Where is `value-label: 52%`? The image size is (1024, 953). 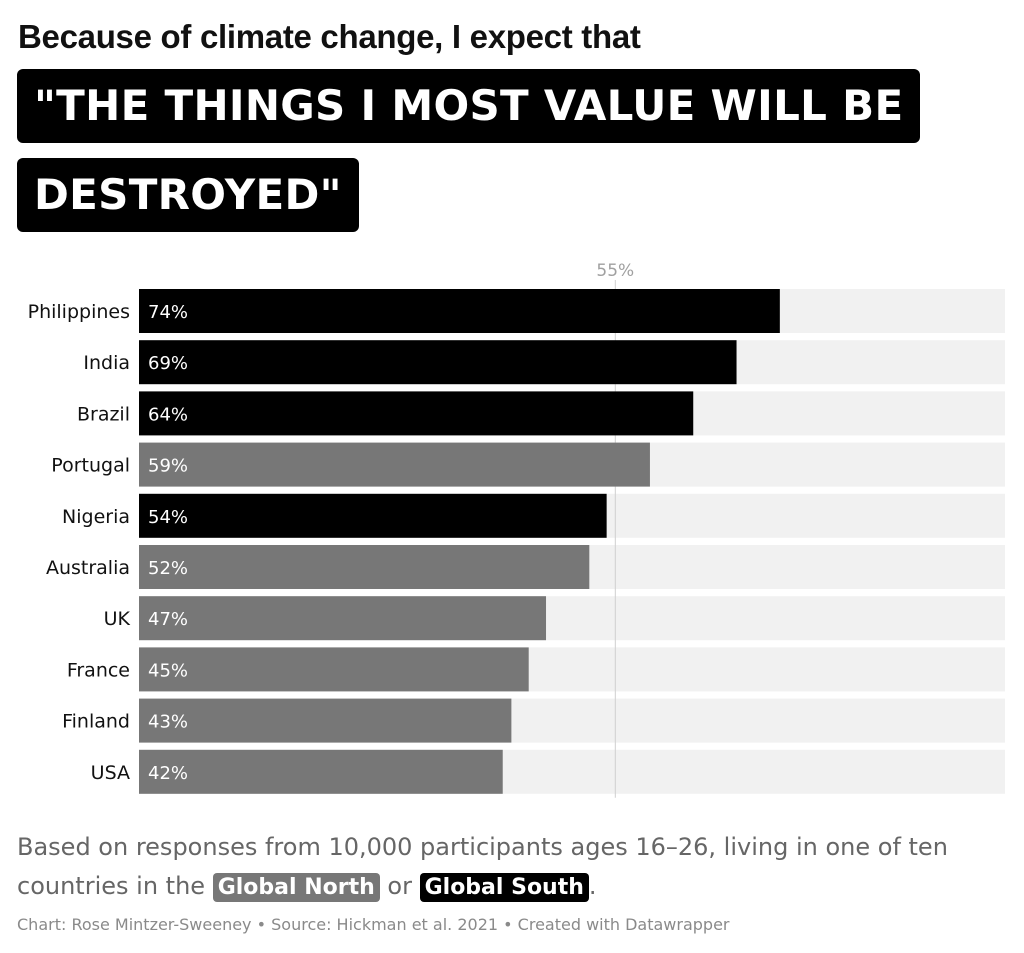 value-label: 52% is located at coordinates (168, 568).